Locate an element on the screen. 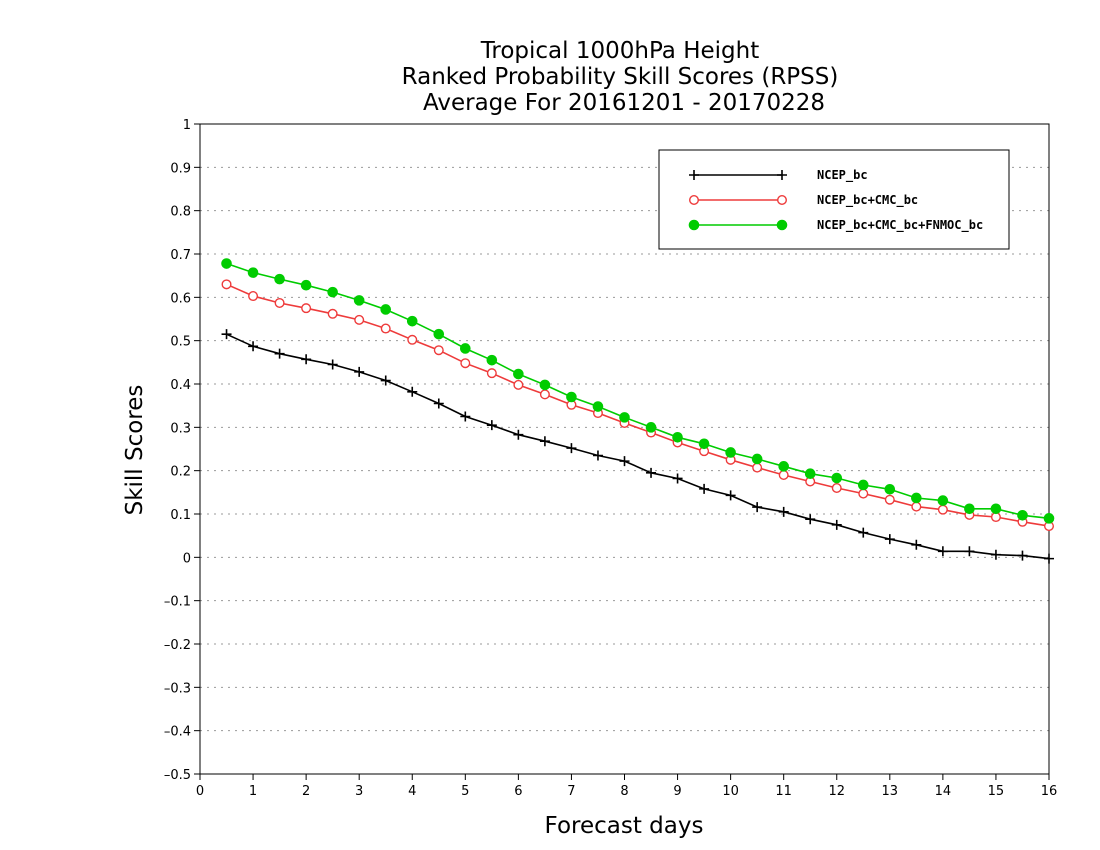 The width and height of the screenshot is (1100, 850). legend-label: NCEP_bc+CMC_bc+FNMOC_bc is located at coordinates (900, 225).